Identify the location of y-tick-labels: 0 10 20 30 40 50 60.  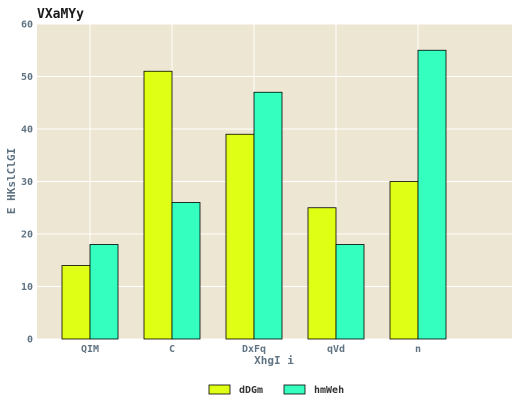
(27, 183).